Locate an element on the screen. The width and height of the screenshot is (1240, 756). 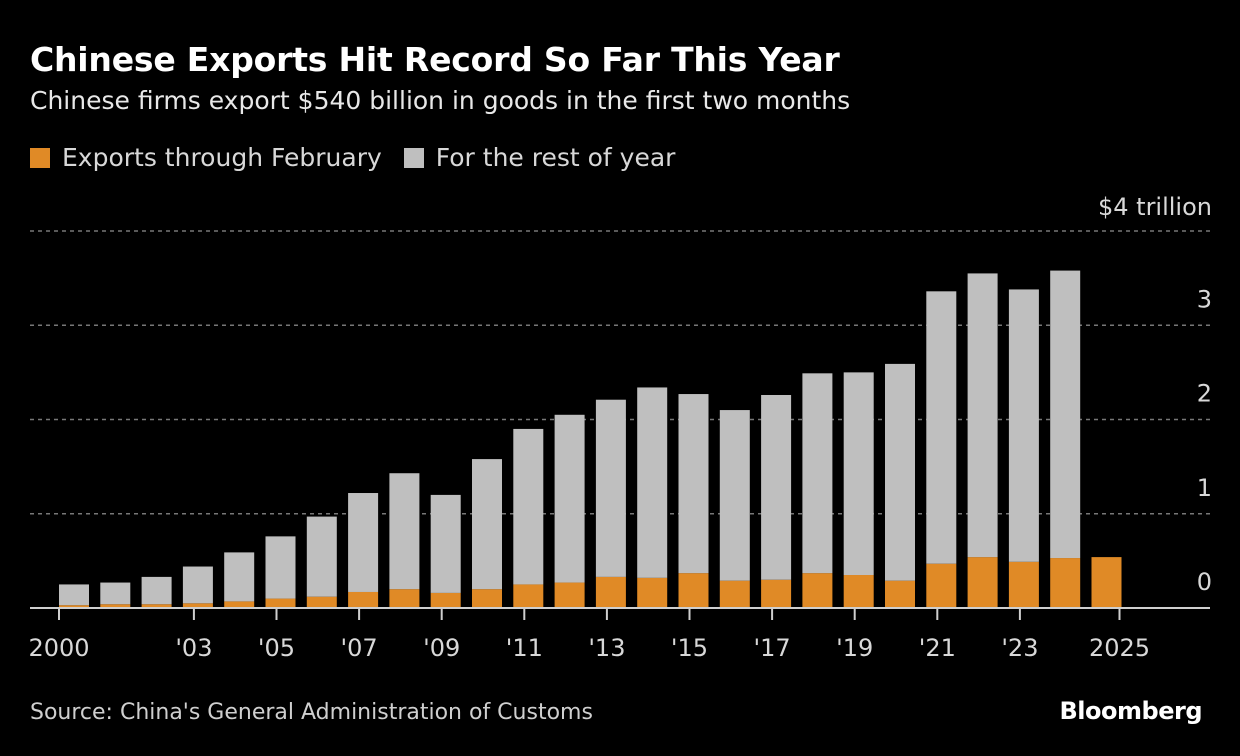
bar-feb-2023 is located at coordinates (1023, 584).